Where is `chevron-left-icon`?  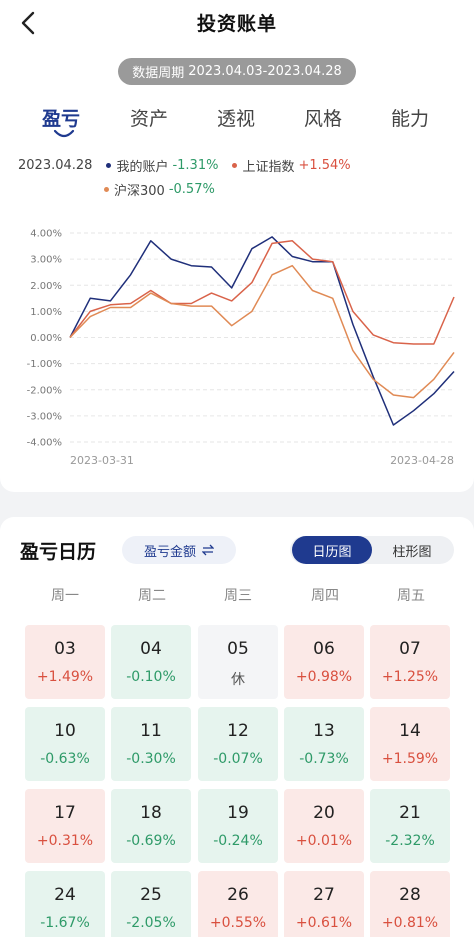 chevron-left-icon is located at coordinates (29, 23).